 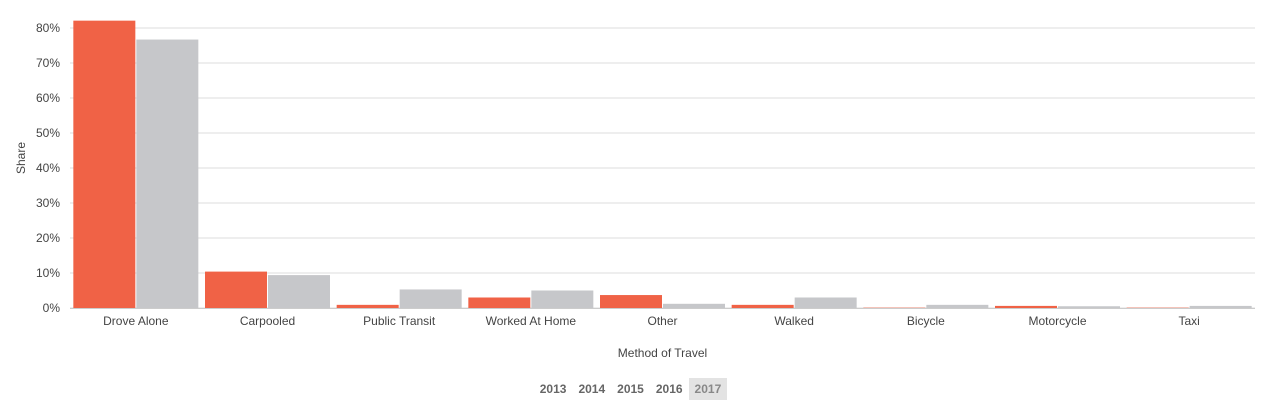 What do you see at coordinates (48, 203) in the screenshot?
I see `y-tick-label: 30%` at bounding box center [48, 203].